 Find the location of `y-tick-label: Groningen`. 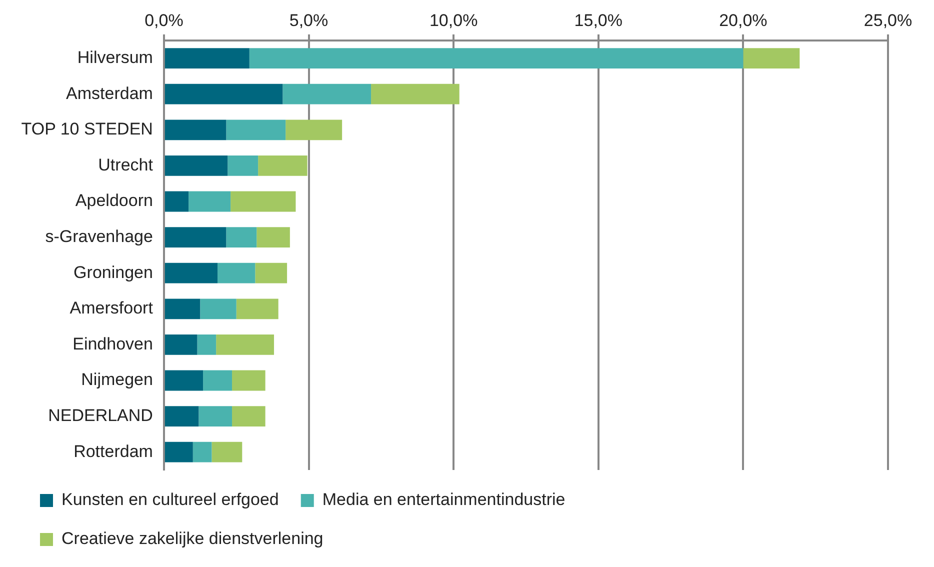

y-tick-label: Groningen is located at coordinates (113, 272).